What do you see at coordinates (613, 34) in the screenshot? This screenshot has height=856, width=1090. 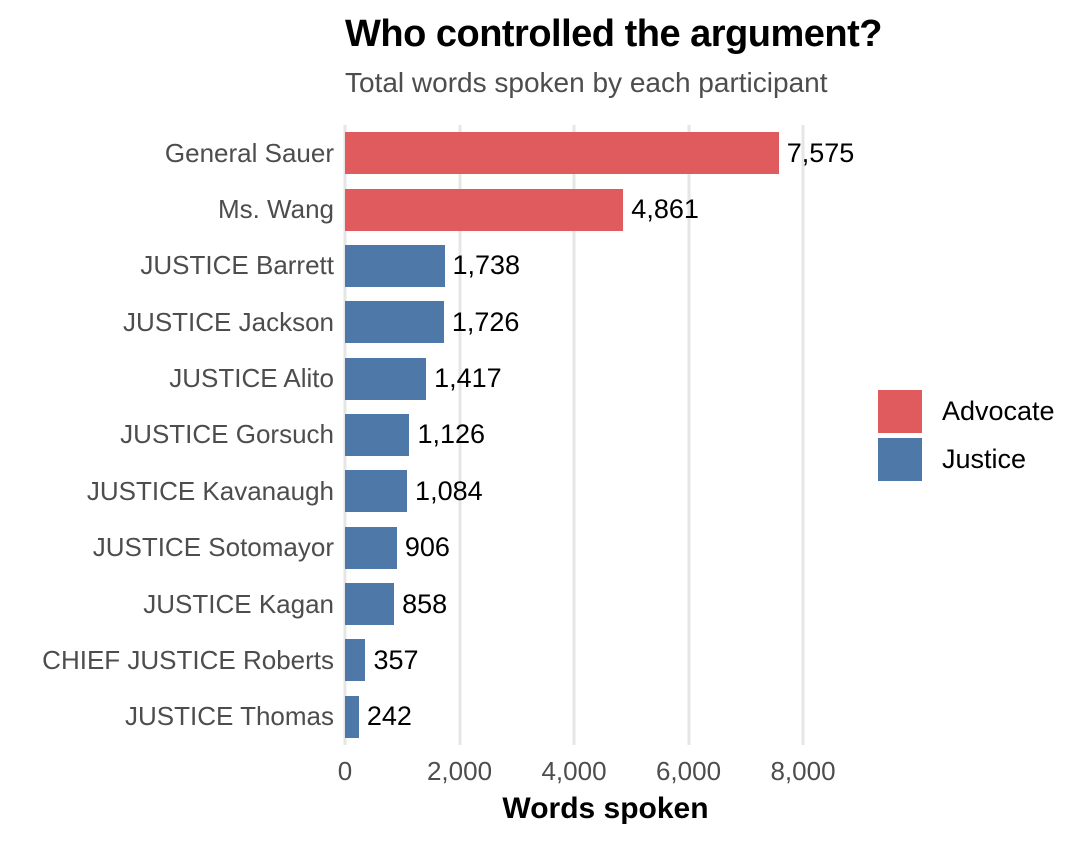 I see `chart-title: Who controlled the argument?` at bounding box center [613, 34].